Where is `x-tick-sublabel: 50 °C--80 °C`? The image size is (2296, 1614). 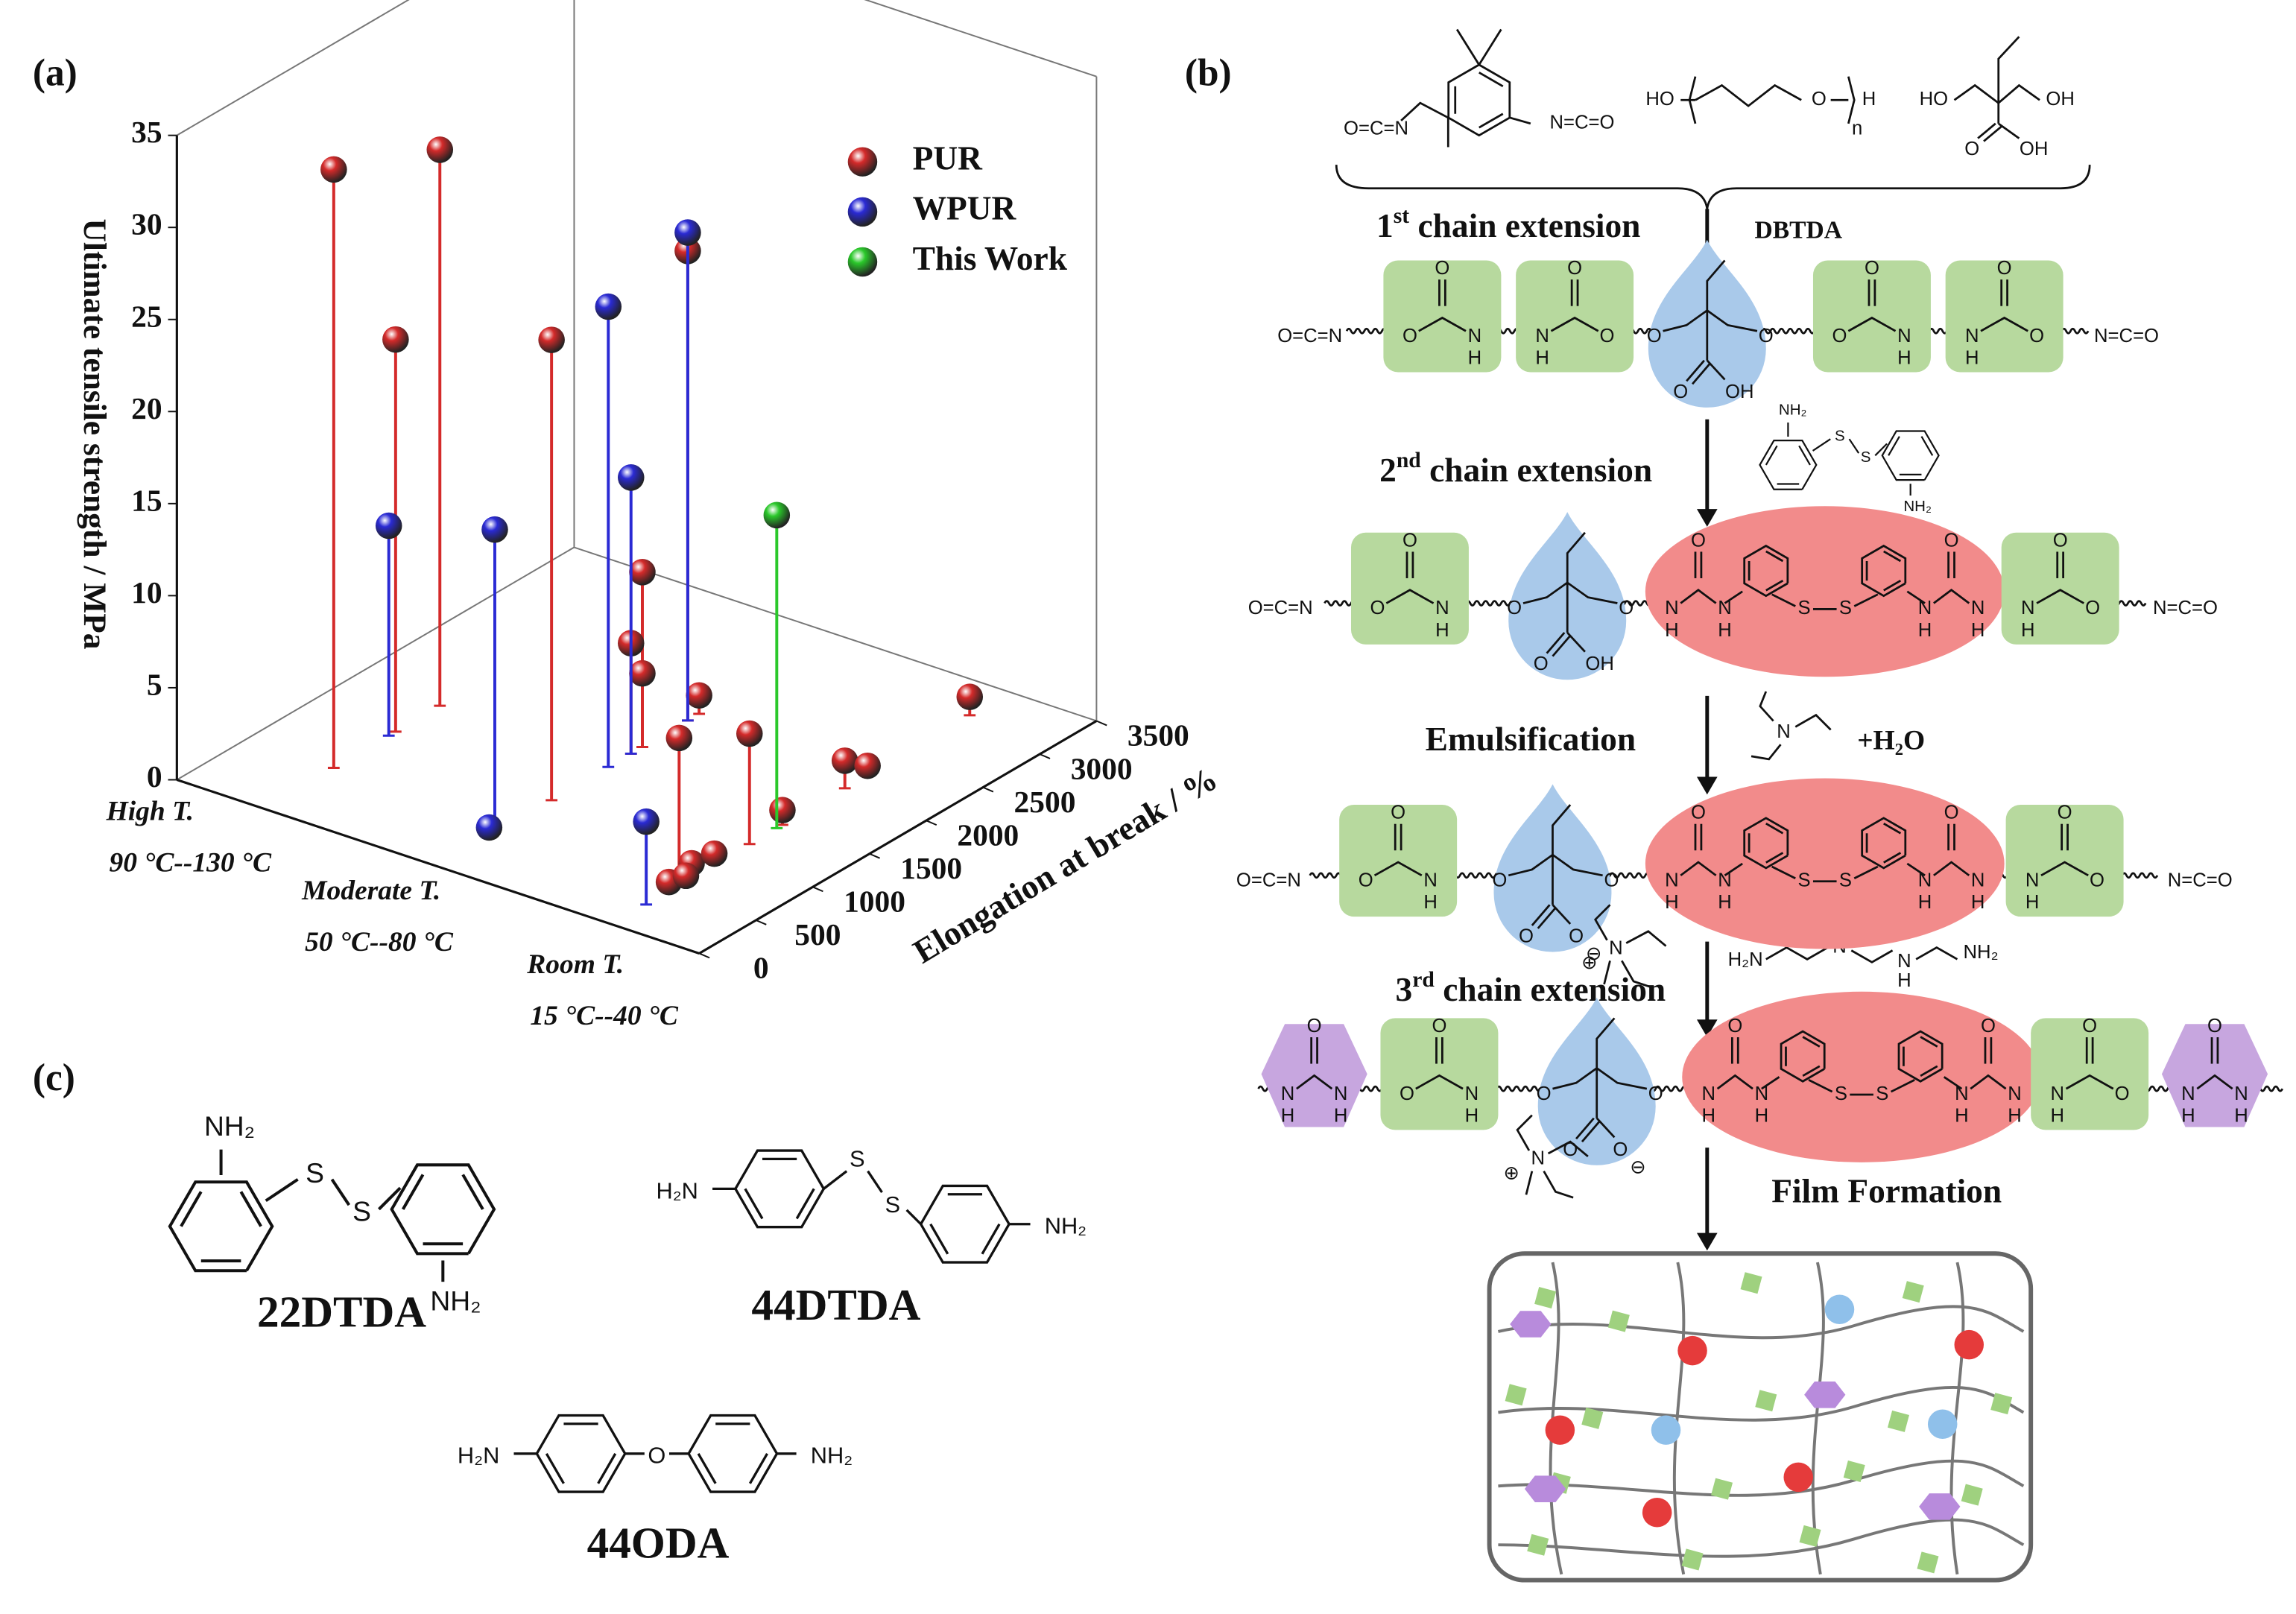 x-tick-sublabel: 50 °C--80 °C is located at coordinates (379, 942).